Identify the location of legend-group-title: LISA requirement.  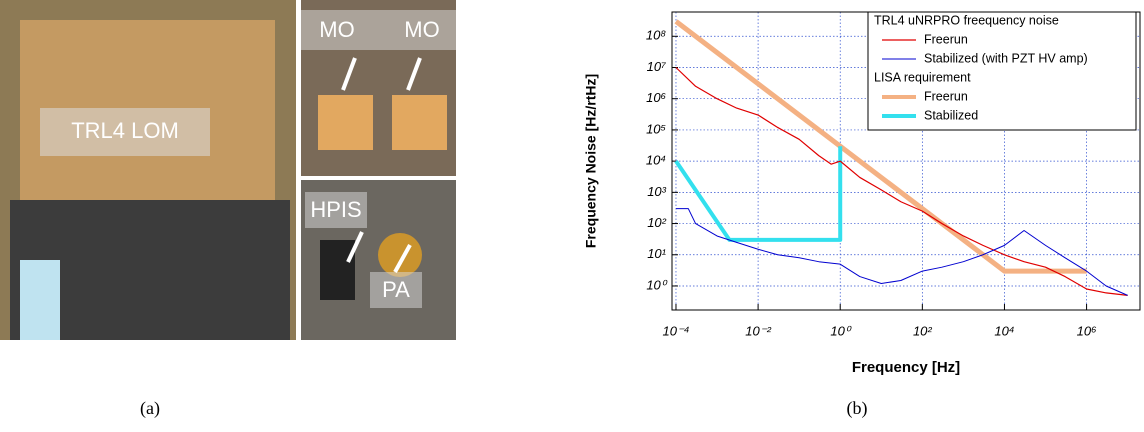
(922, 77).